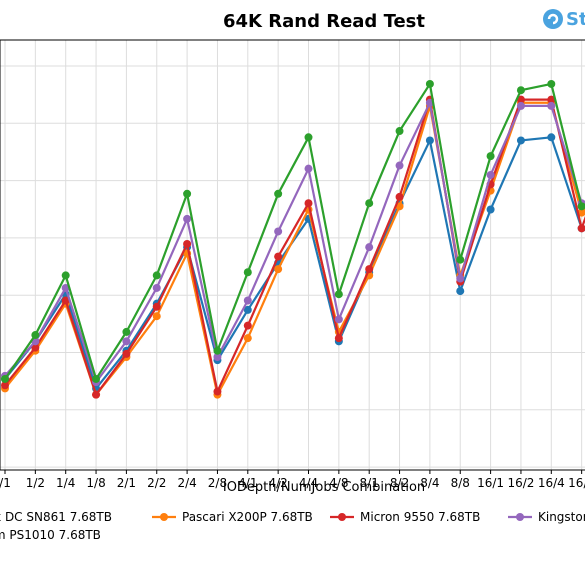  What do you see at coordinates (95, 483) in the screenshot?
I see `x-tick-label: 1/8` at bounding box center [95, 483].